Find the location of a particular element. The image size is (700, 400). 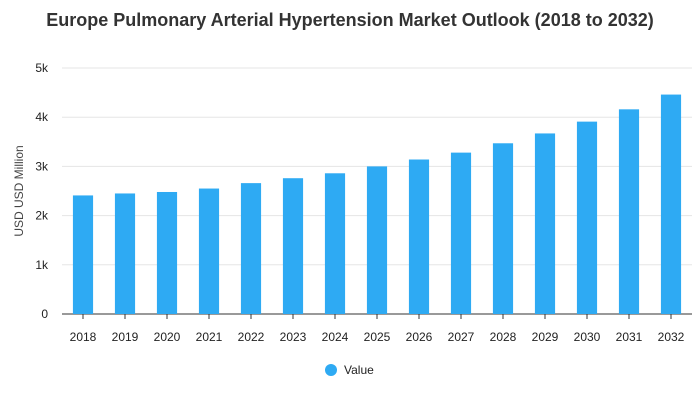

y-tick-label: 2k is located at coordinates (42, 216).